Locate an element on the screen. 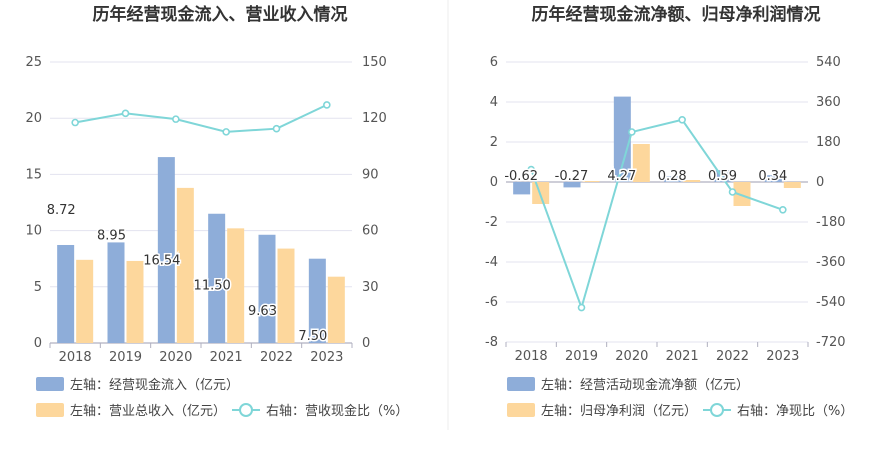 This screenshot has height=458, width=893. right-axis-tick-label: -720 is located at coordinates (831, 342).